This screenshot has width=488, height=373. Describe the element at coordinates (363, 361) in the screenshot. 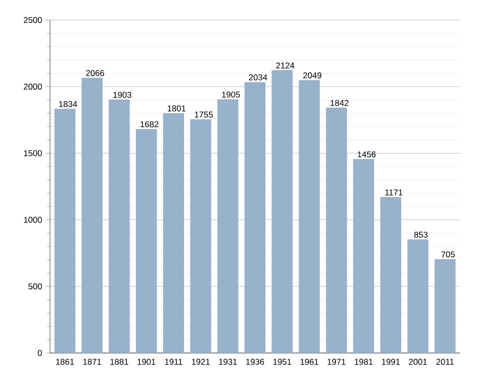

I see `x-tick-label: 1981` at that location.